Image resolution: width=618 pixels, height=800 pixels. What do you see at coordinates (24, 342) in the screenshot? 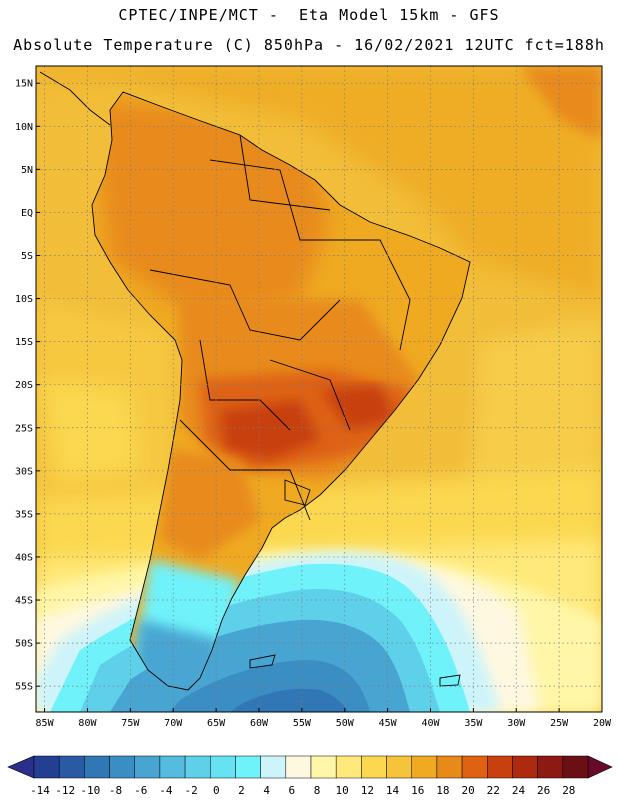
I see `lat-tick-label: 15S` at bounding box center [24, 342].